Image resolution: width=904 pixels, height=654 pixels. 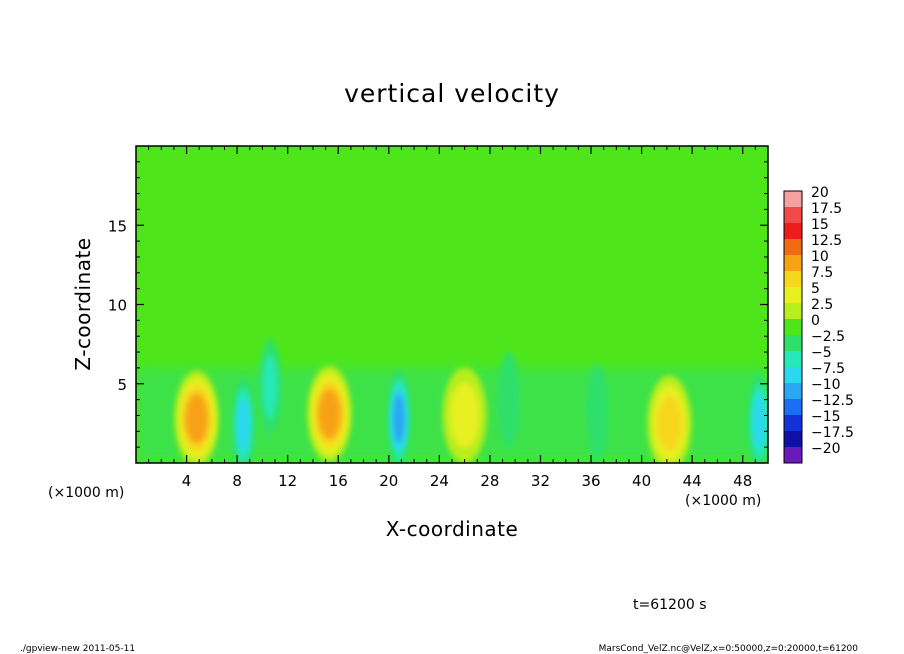 I want to click on chart-title: vertical velocity, so click(x=452, y=93).